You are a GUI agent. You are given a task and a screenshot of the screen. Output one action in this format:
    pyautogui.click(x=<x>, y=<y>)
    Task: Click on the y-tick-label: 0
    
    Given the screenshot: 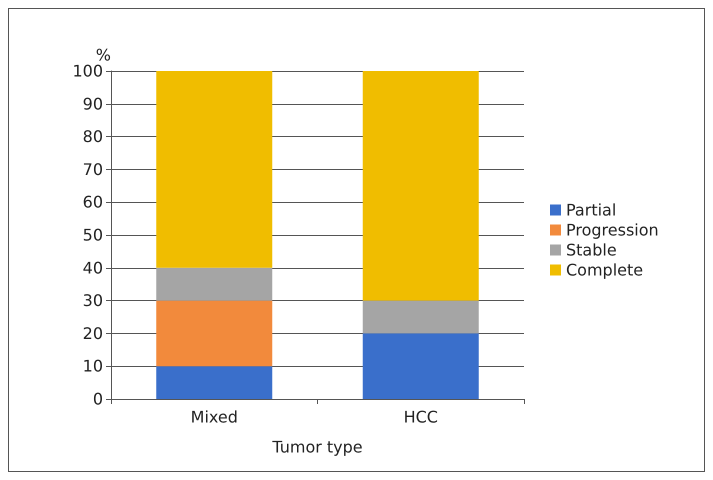 What is the action you would take?
    pyautogui.click(x=97, y=399)
    